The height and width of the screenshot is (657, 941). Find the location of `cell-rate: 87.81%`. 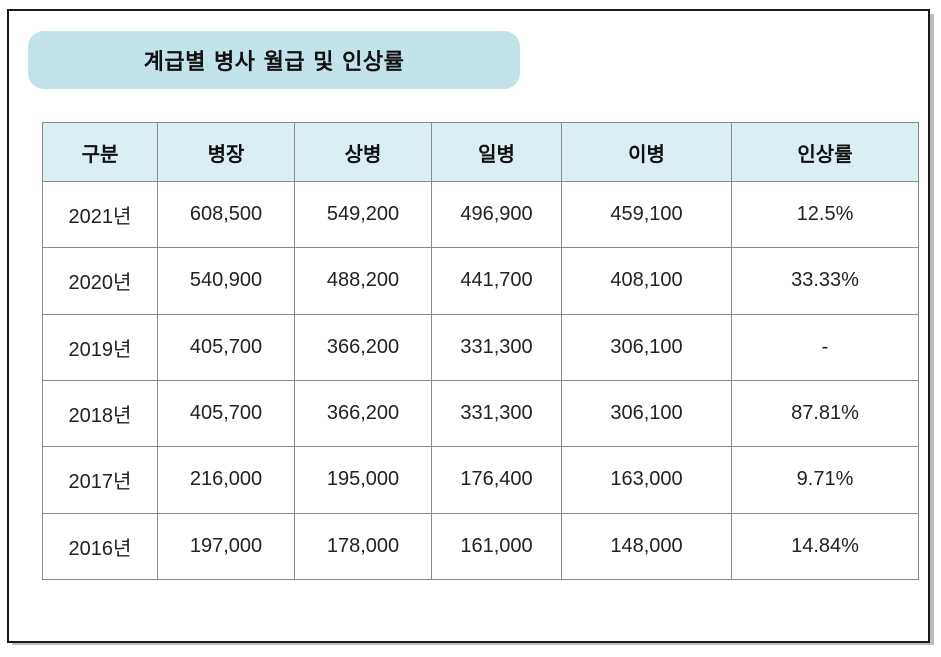

cell-rate: 87.81% is located at coordinates (825, 413).